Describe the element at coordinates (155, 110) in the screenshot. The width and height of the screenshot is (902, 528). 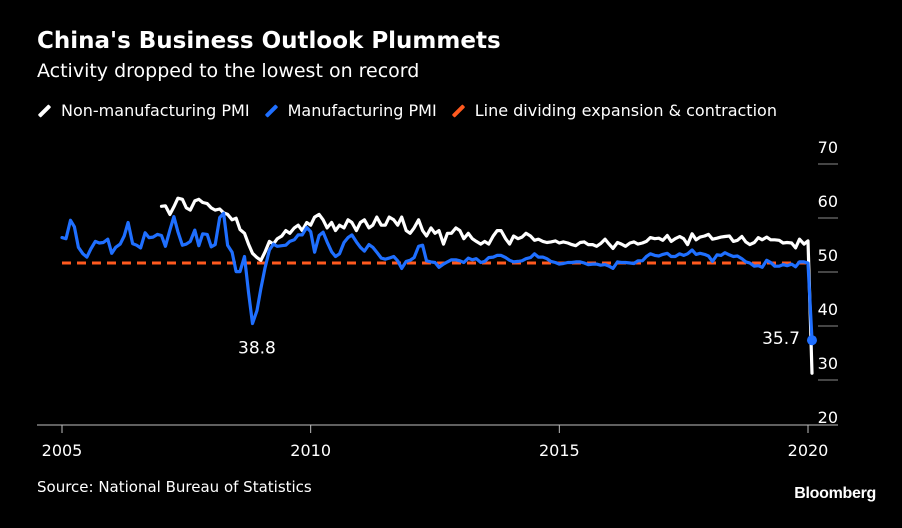
I see `legend-label-non-manufacturing: Non-manufacturing PMI` at that location.